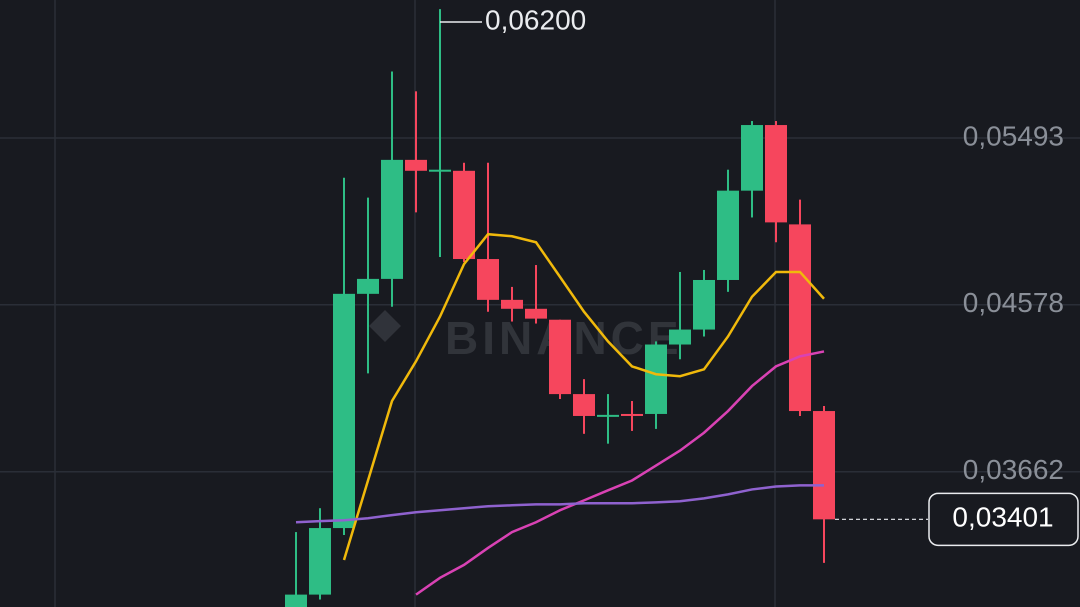  Describe the element at coordinates (535, 19) in the screenshot. I see `max-price-label: 0,06200` at that location.